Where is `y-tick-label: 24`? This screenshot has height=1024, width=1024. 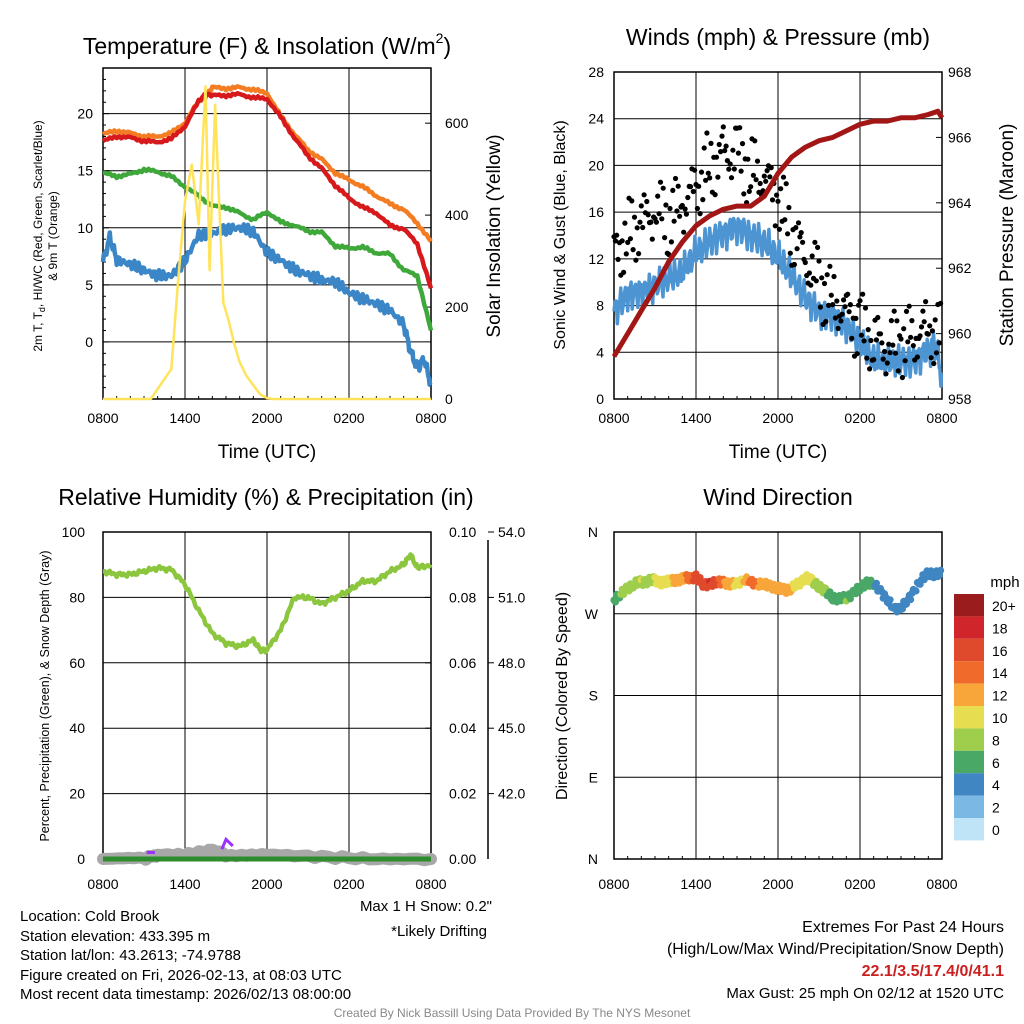
y-tick-label: 24 is located at coordinates (596, 119).